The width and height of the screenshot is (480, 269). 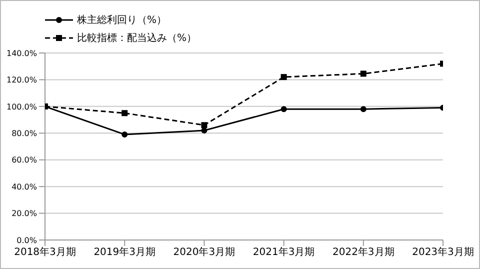 I want to click on y-tick-label: 140.0%, so click(x=22, y=53).